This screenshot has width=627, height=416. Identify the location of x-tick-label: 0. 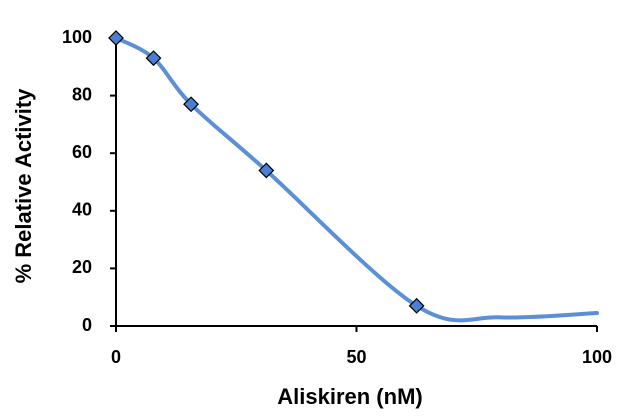
(116, 357).